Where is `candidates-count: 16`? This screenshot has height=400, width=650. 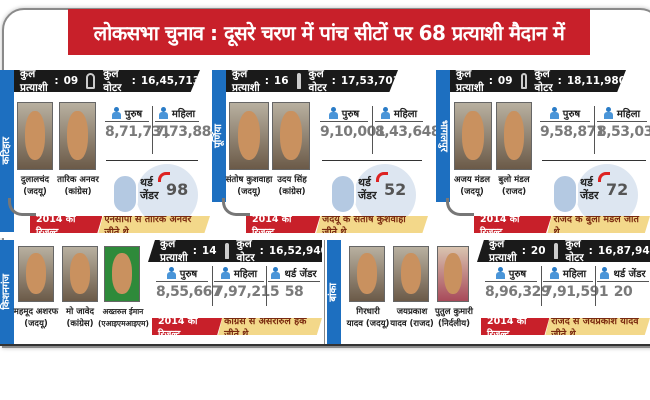 candidates-count: 16 is located at coordinates (281, 81).